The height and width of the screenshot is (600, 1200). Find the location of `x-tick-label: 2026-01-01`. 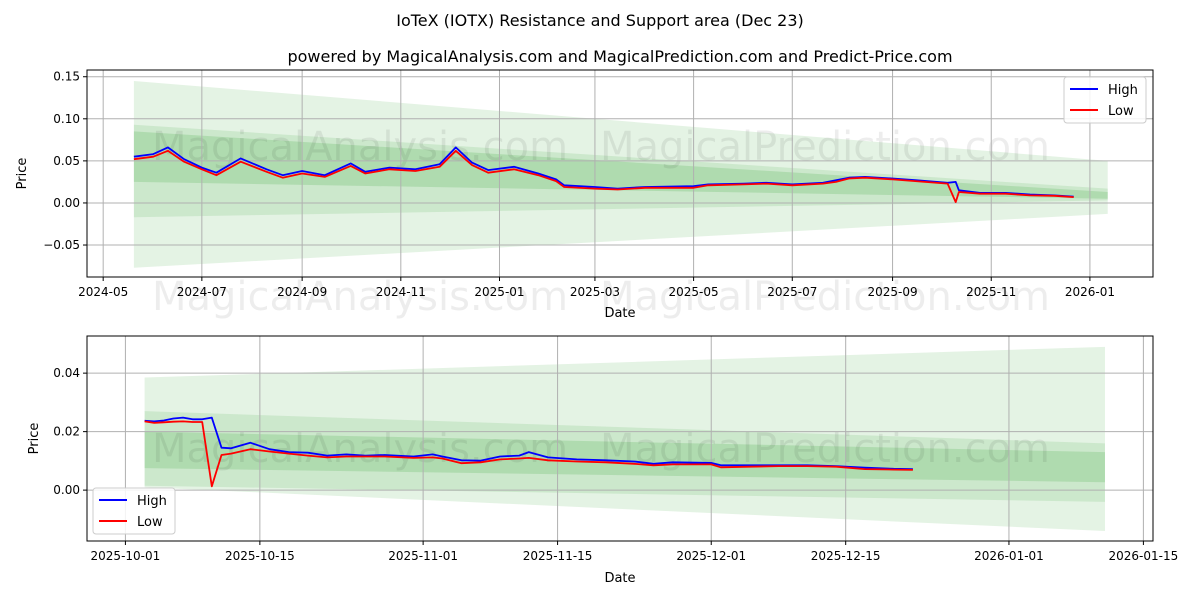

x-tick-label: 2026-01-01 is located at coordinates (1009, 556).